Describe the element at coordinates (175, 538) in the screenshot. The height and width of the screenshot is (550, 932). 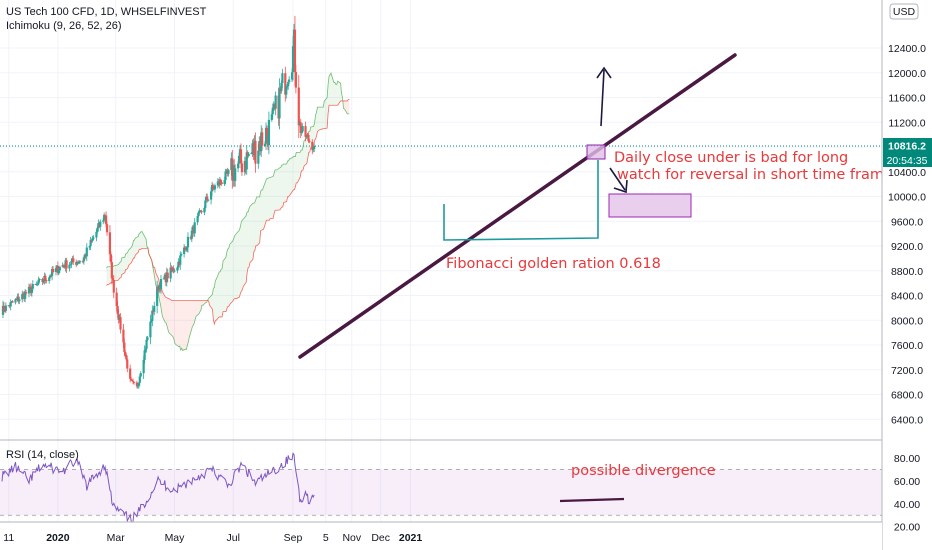
I see `time-tick-label: May` at that location.